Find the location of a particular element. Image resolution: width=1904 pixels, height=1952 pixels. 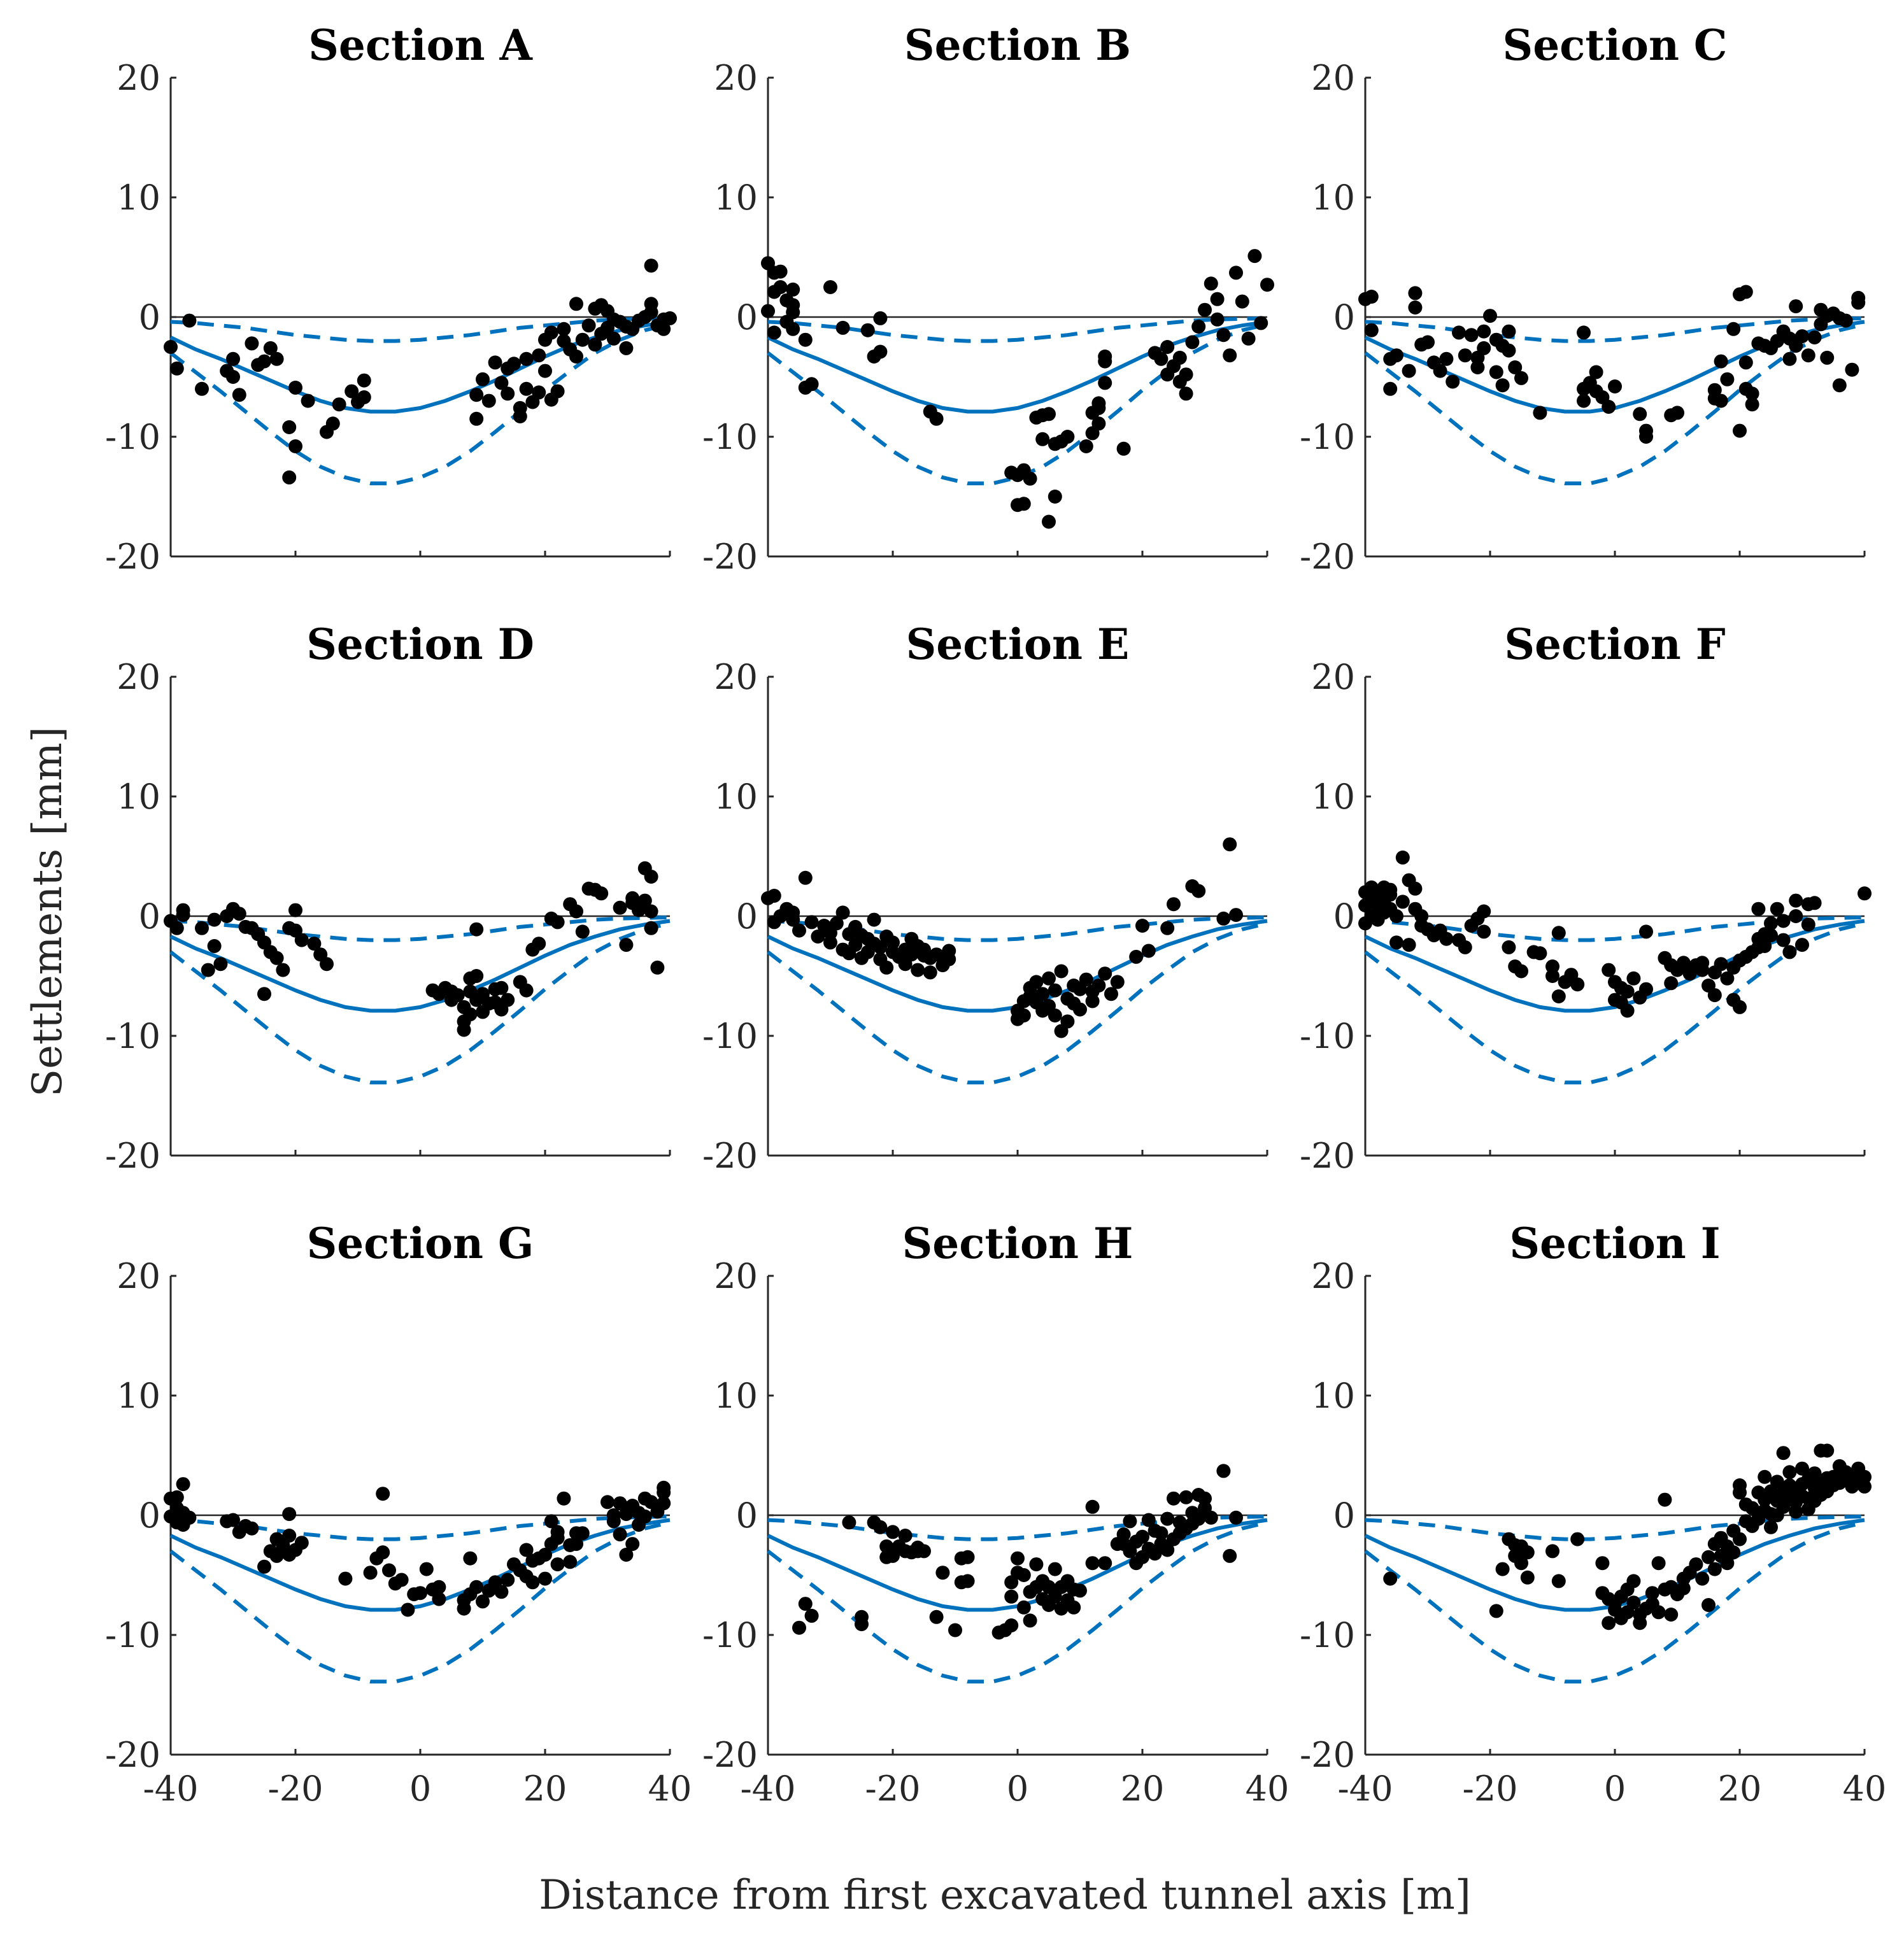

y-tick-label: -10 is located at coordinates (132, 1635).